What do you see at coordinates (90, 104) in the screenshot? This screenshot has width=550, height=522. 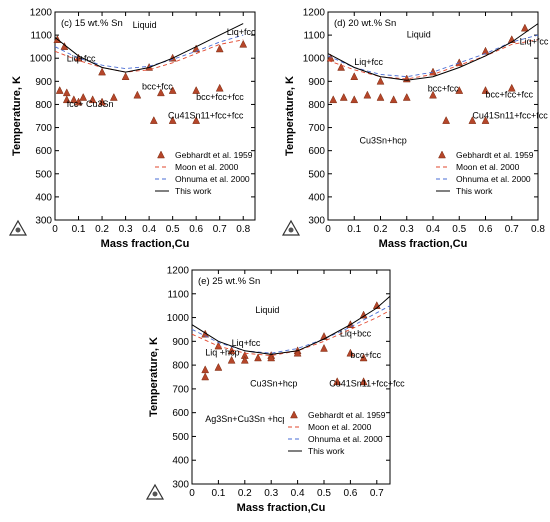 I see `region-label: fcc+ Cu3Sn` at bounding box center [90, 104].